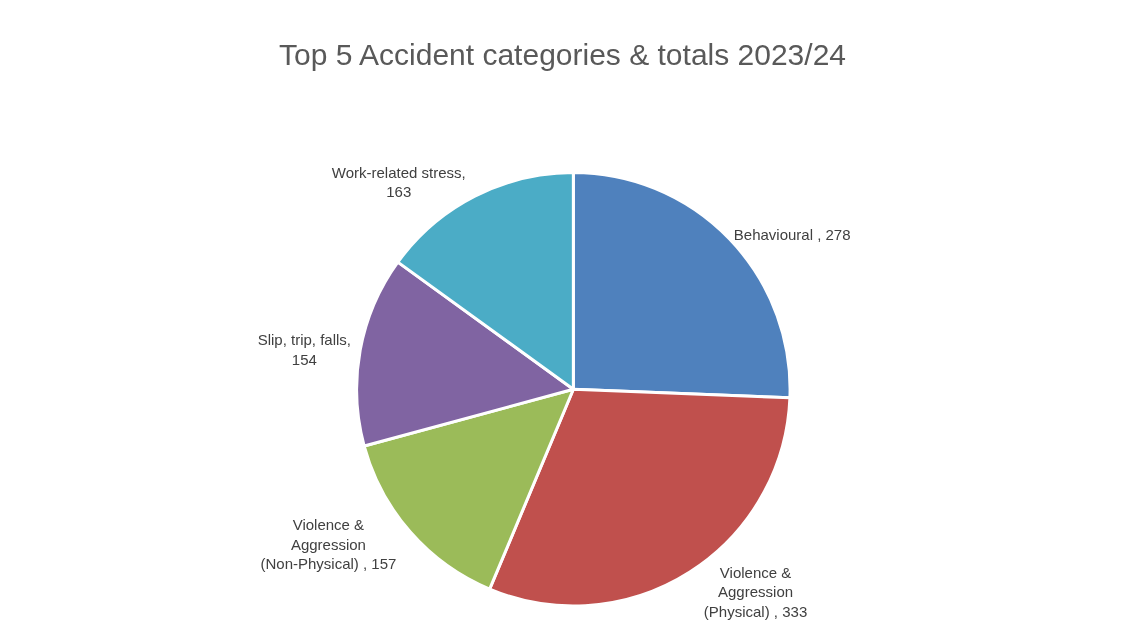  I want to click on chart-title: Top 5 Accident categories & totals 2023/24, so click(562, 54).